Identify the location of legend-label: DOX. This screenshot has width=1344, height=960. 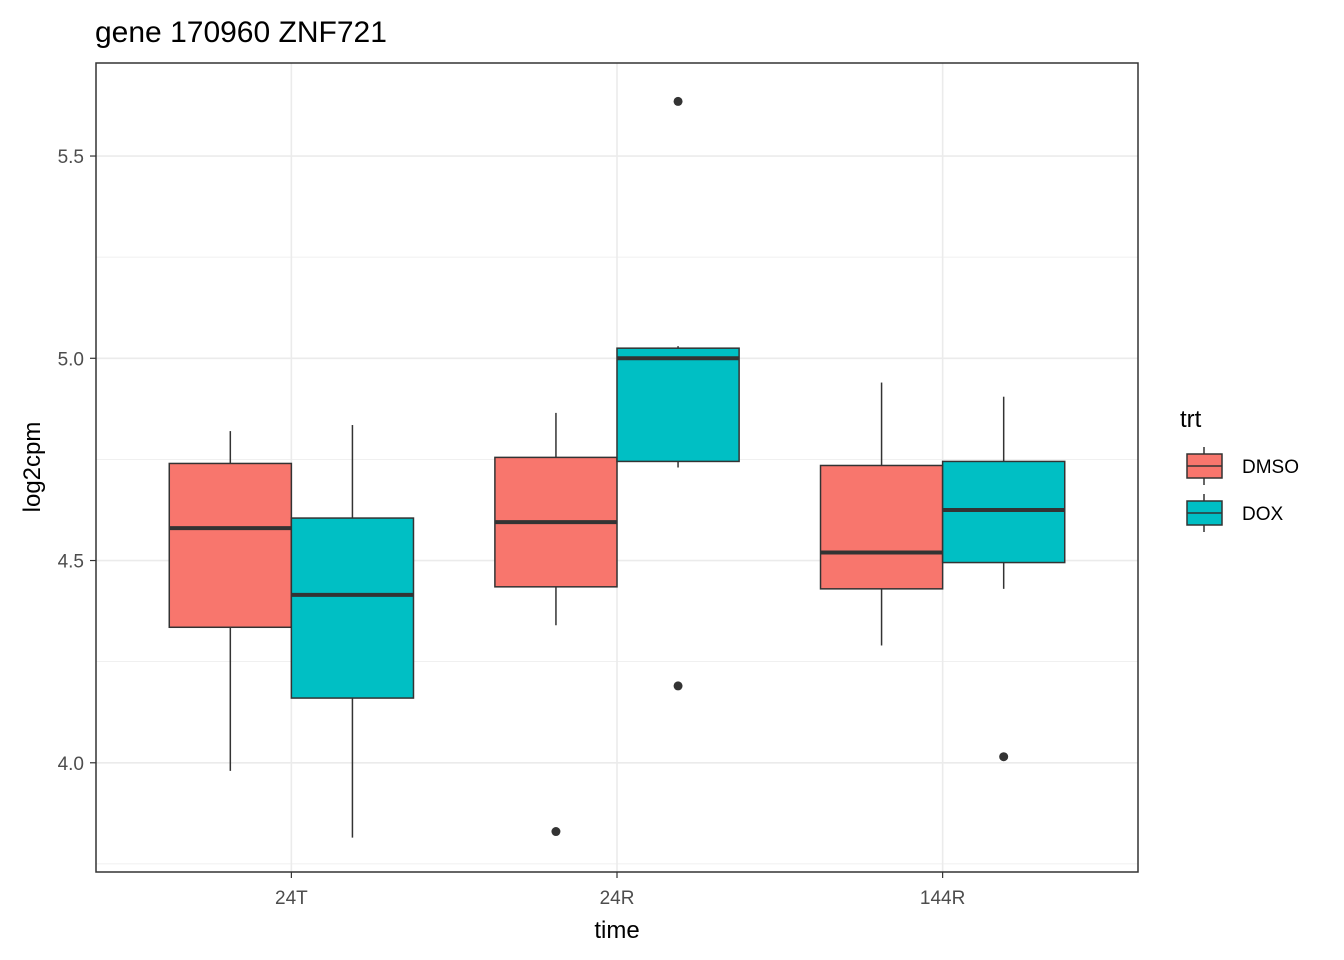
(1263, 514).